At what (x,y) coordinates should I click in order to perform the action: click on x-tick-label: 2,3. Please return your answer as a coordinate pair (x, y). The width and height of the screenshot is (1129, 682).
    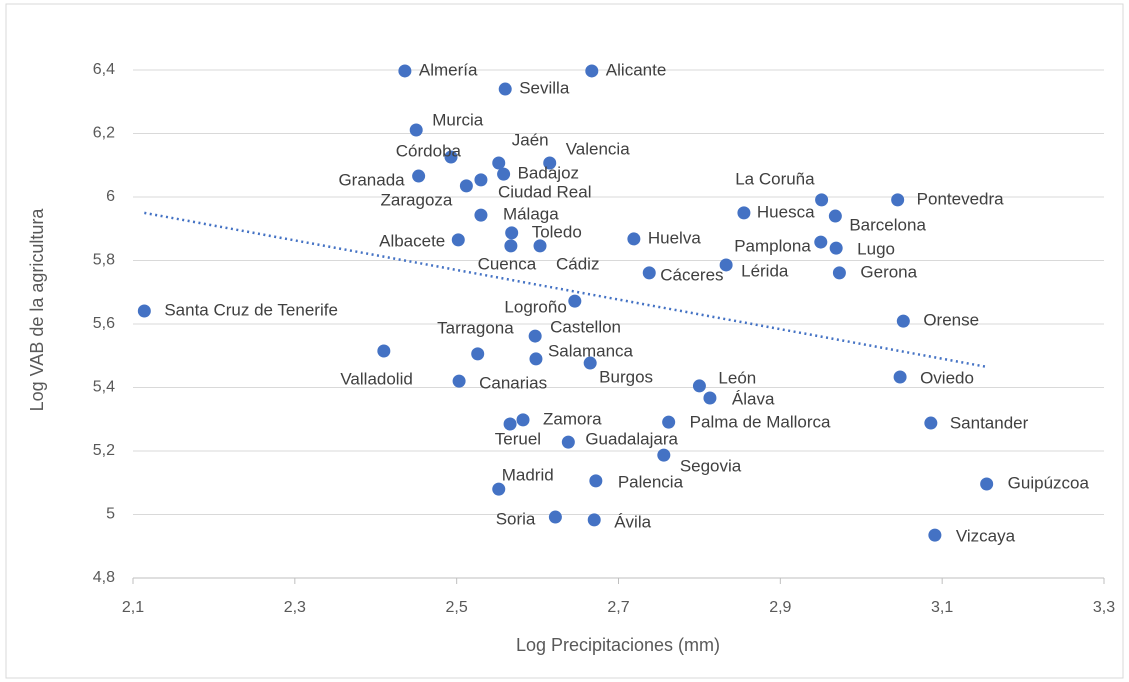
    Looking at the image, I should click on (295, 607).